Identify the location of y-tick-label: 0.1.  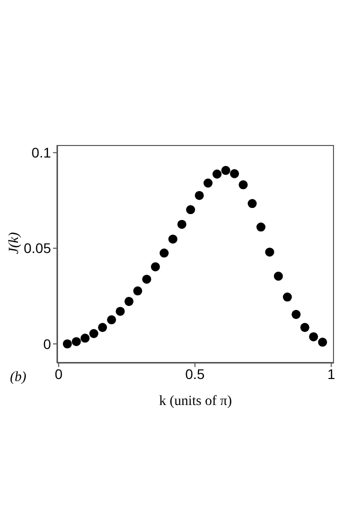
(42, 152).